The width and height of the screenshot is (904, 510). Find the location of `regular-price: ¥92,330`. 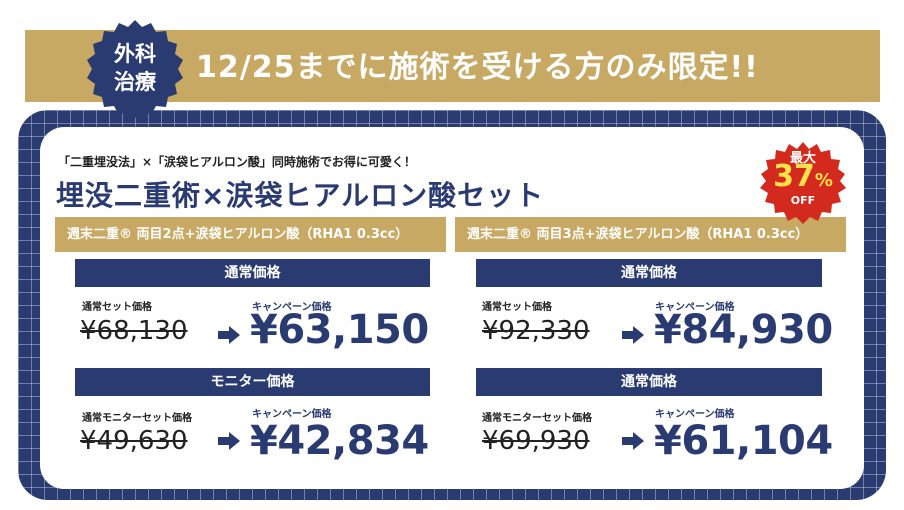

regular-price: ¥92,330 is located at coordinates (536, 331).